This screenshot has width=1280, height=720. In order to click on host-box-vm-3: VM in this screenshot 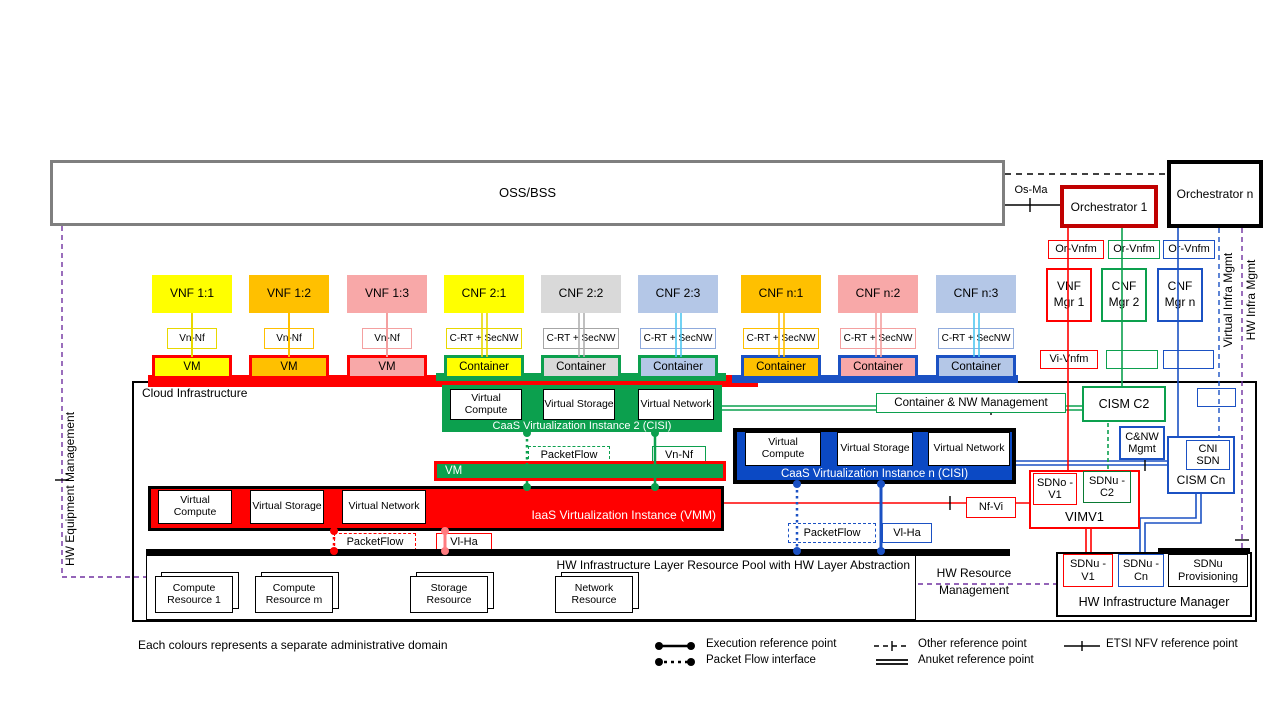, I will do `click(387, 367)`.